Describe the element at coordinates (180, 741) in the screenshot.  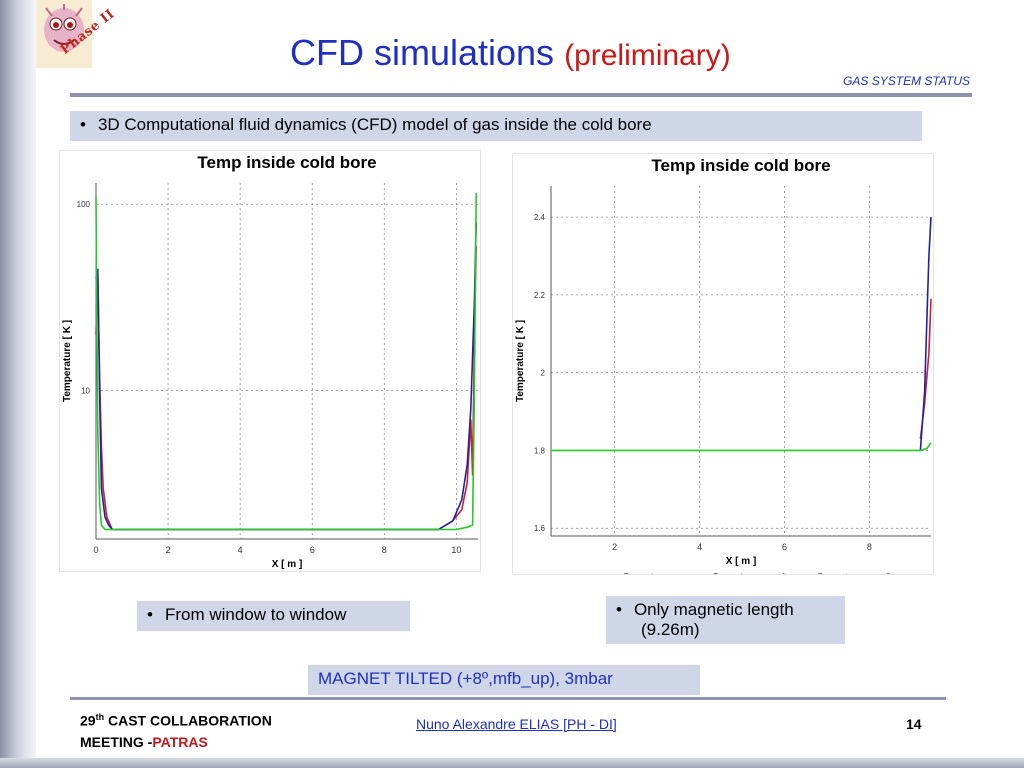
I see `footer-meeting-city: PATRAS` at that location.